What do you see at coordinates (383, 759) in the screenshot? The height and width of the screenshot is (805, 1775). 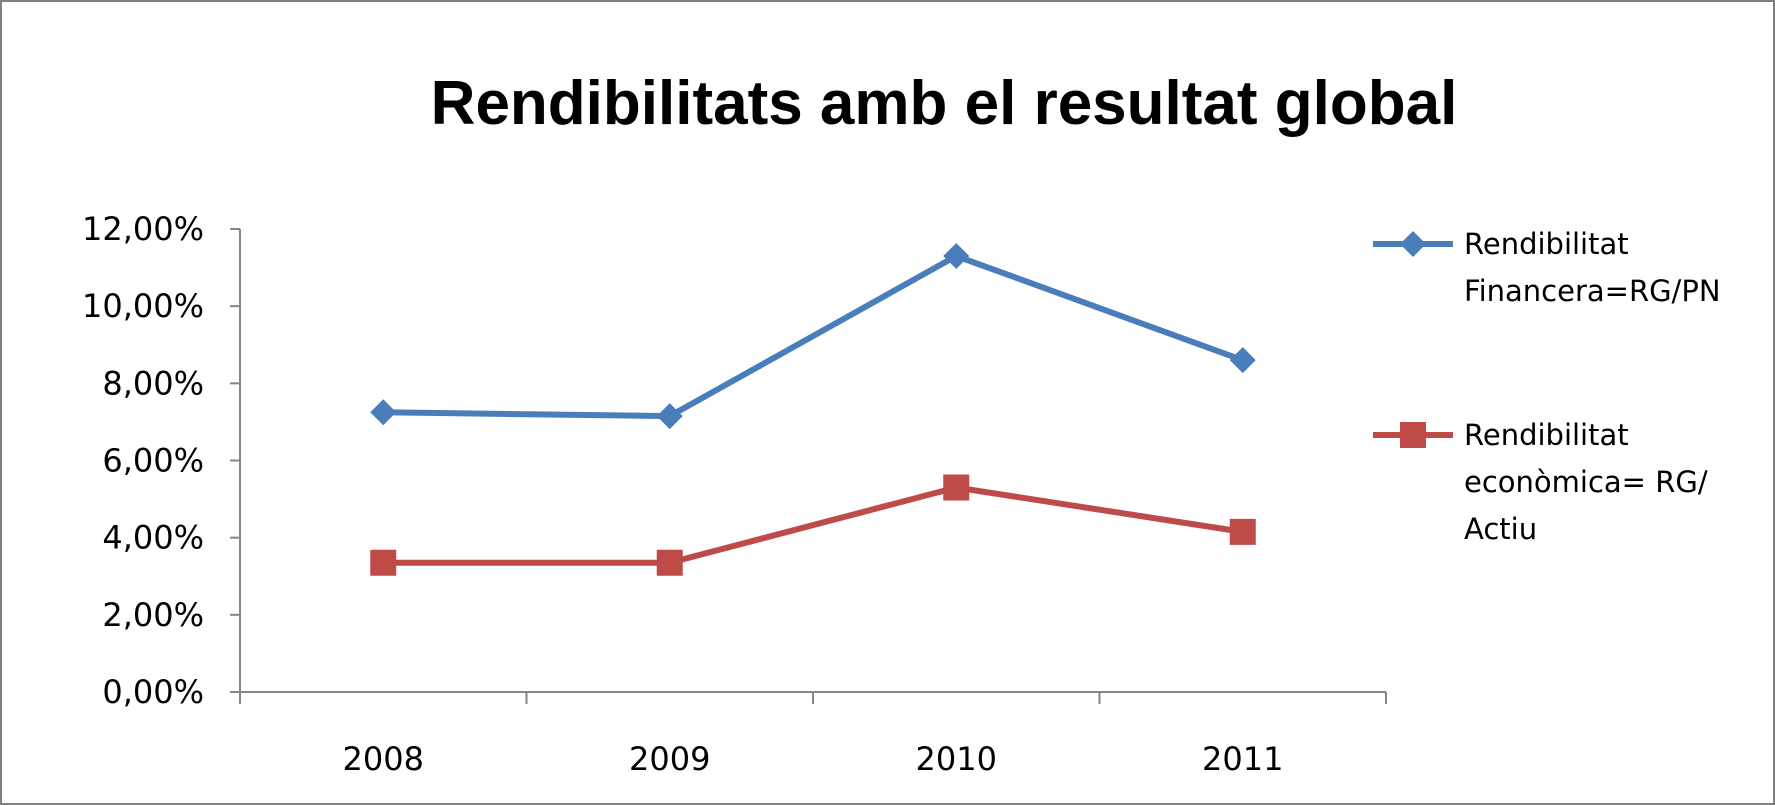 I see `x-tick-label: 2008` at bounding box center [383, 759].